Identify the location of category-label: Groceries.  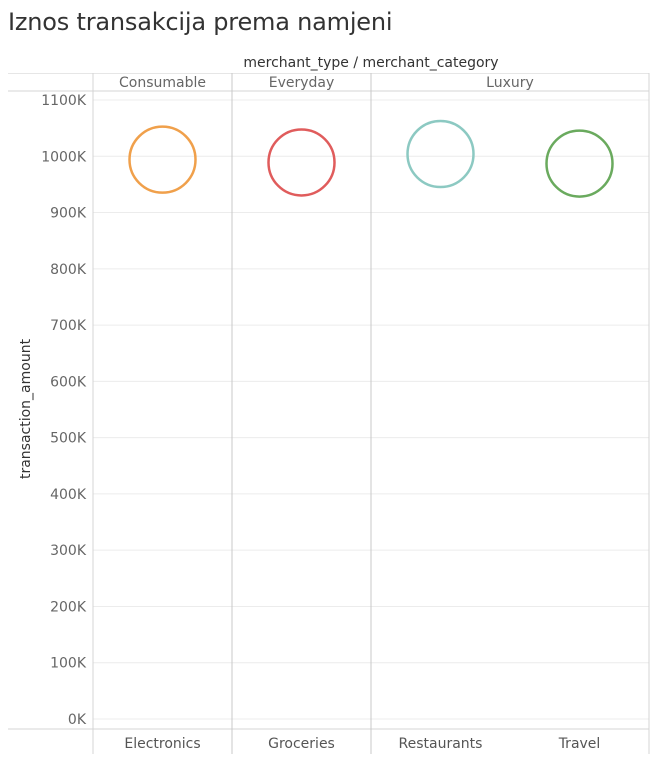
(301, 744).